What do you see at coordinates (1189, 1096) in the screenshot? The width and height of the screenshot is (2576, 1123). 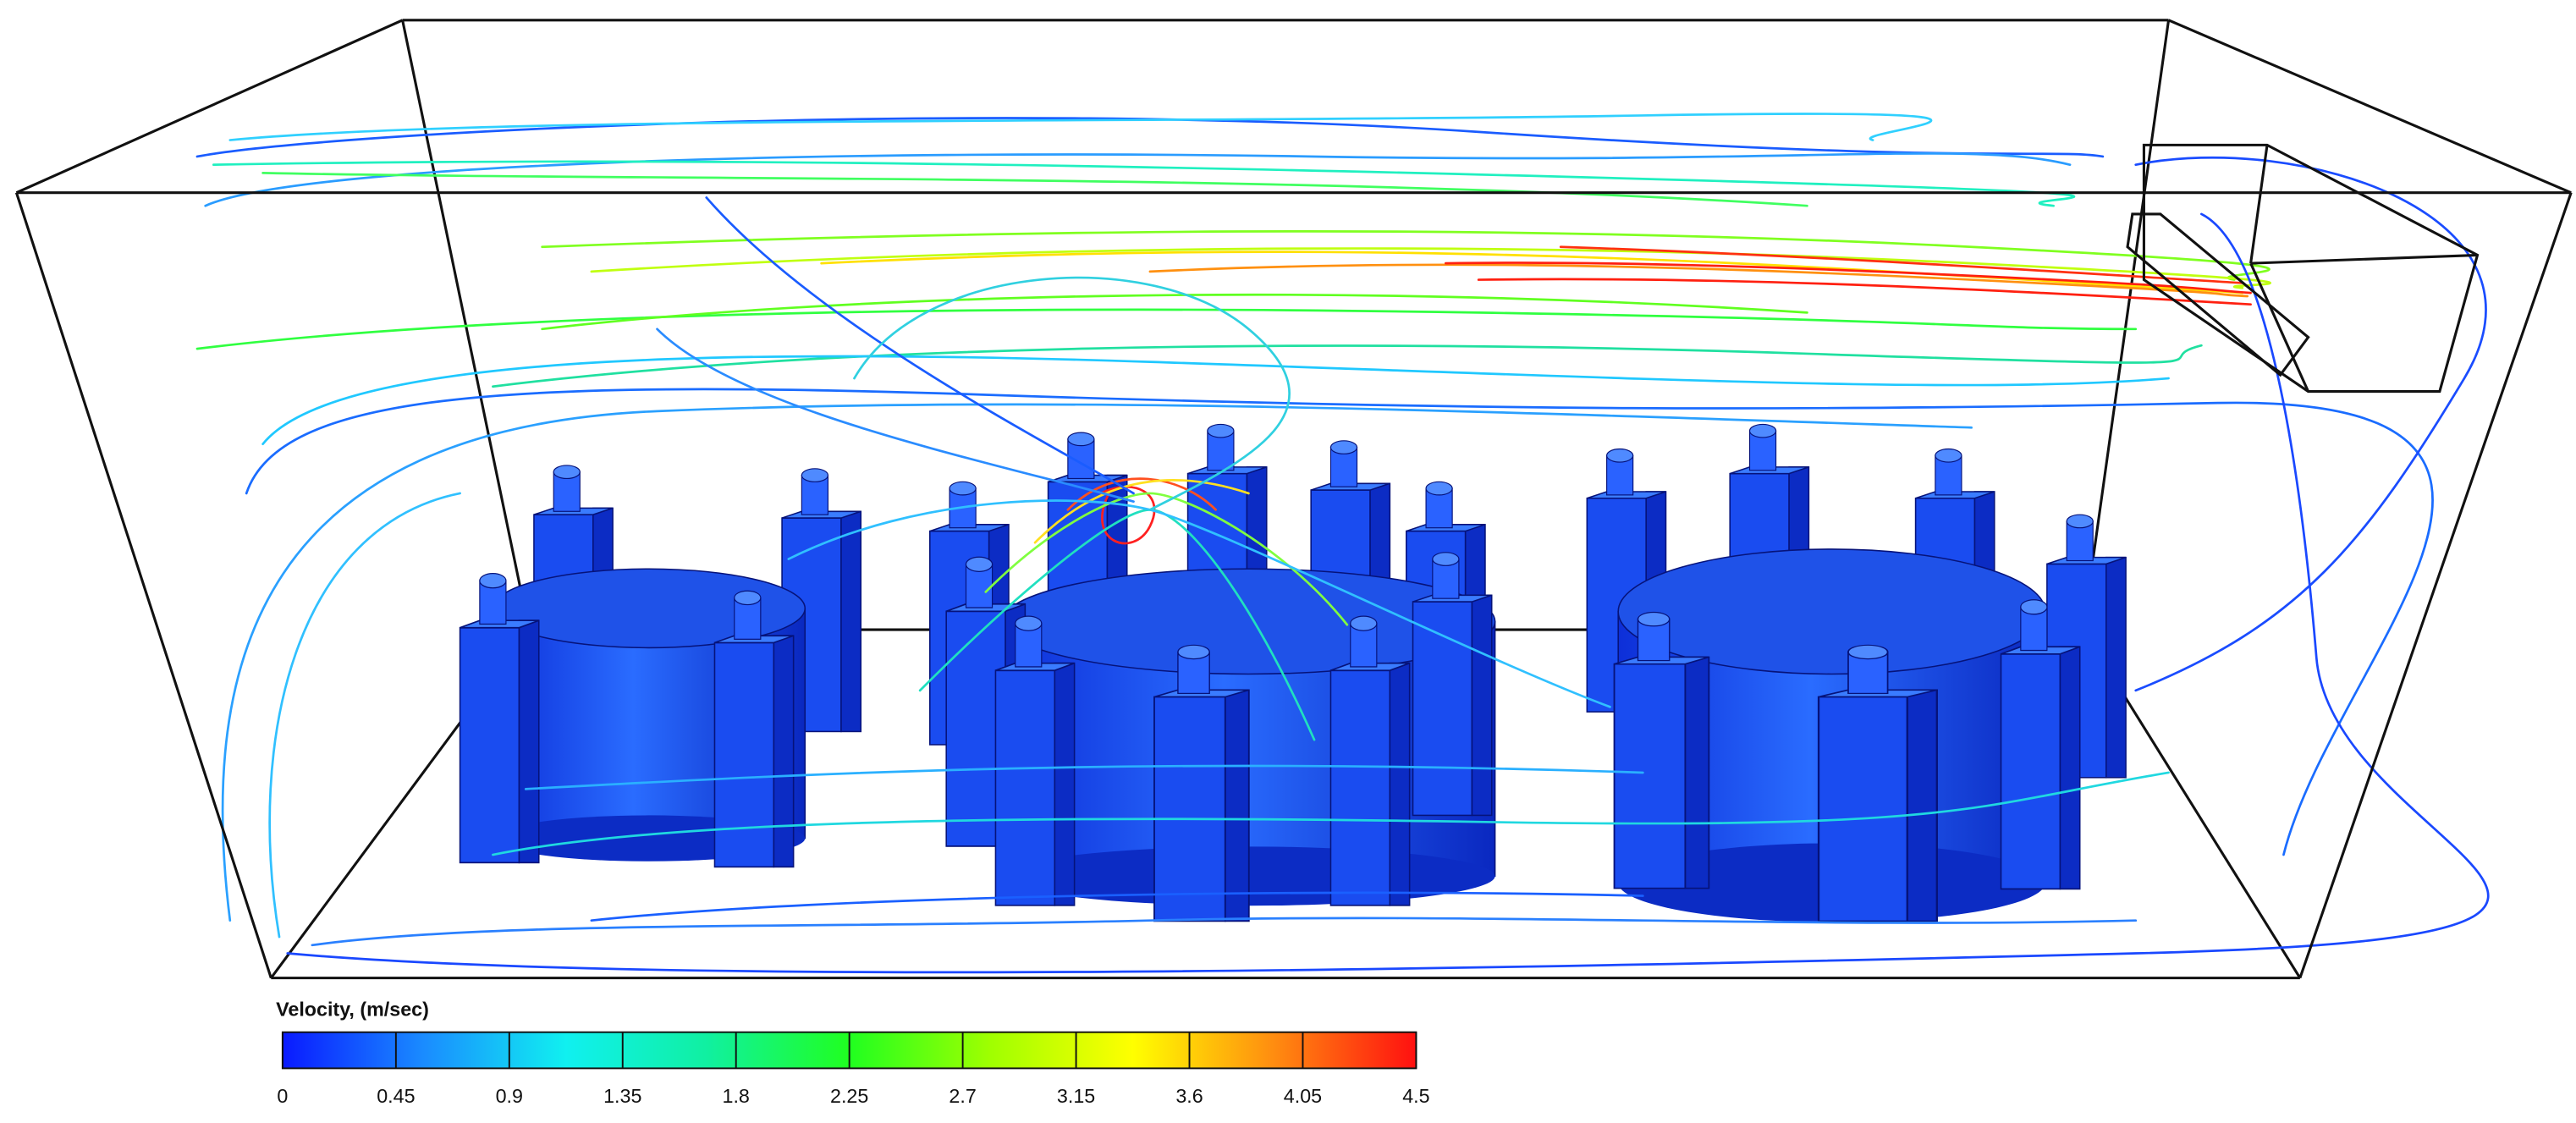 I see `colorbar-tick-label: 3.6` at bounding box center [1189, 1096].